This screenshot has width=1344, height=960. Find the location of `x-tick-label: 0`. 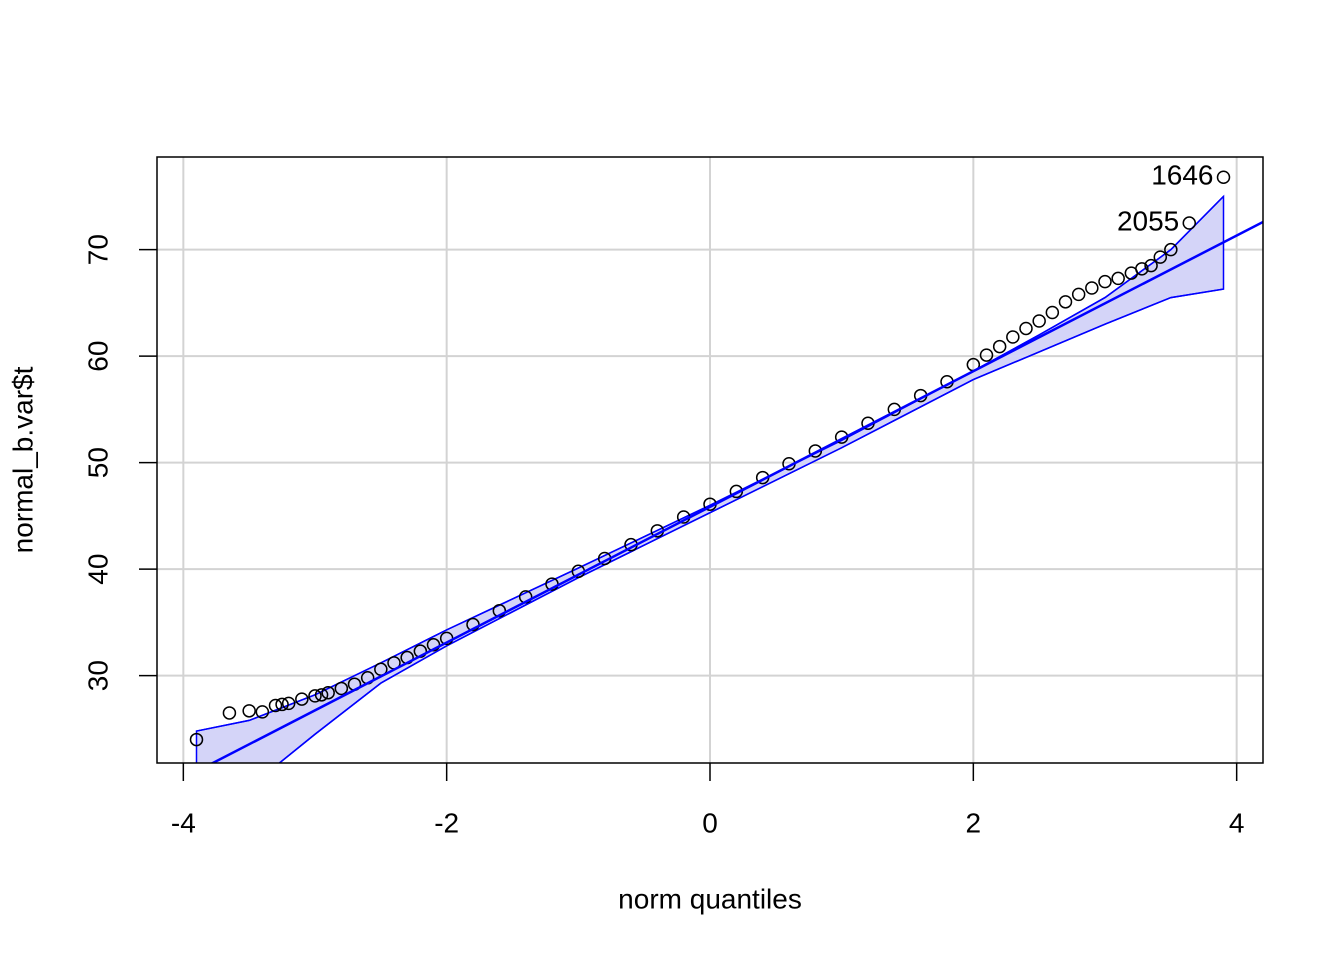

x-tick-label: 0 is located at coordinates (710, 822).